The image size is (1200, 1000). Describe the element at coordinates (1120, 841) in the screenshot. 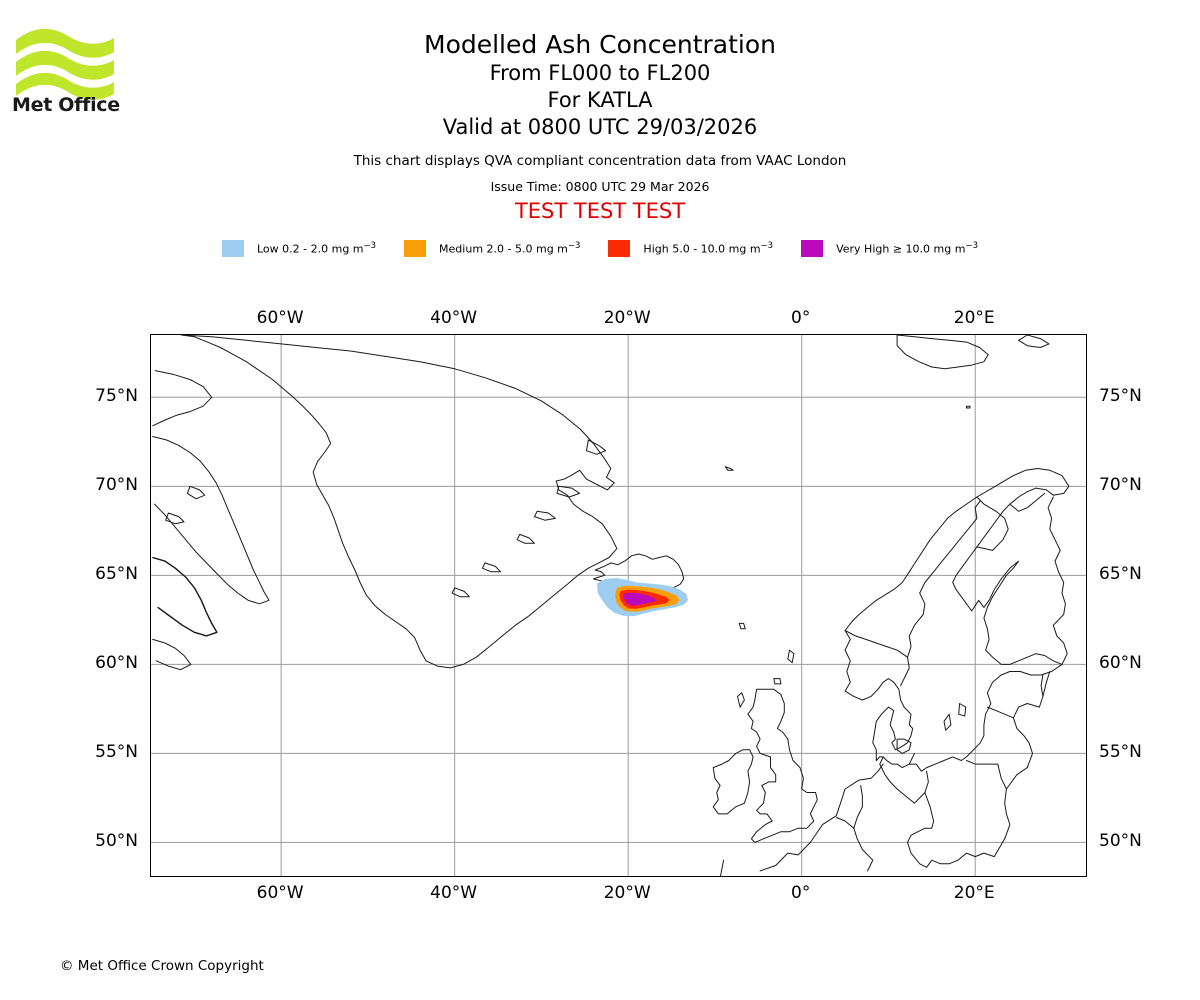

I see `lat-tick-right: 50°N` at that location.